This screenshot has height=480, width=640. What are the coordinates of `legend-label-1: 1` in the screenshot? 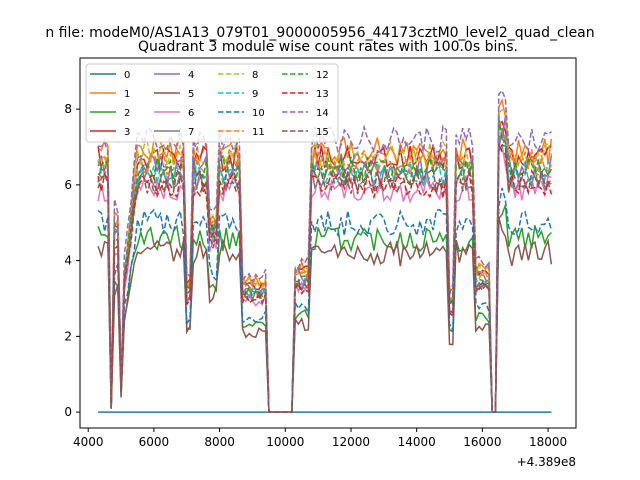 It's located at (127, 94).